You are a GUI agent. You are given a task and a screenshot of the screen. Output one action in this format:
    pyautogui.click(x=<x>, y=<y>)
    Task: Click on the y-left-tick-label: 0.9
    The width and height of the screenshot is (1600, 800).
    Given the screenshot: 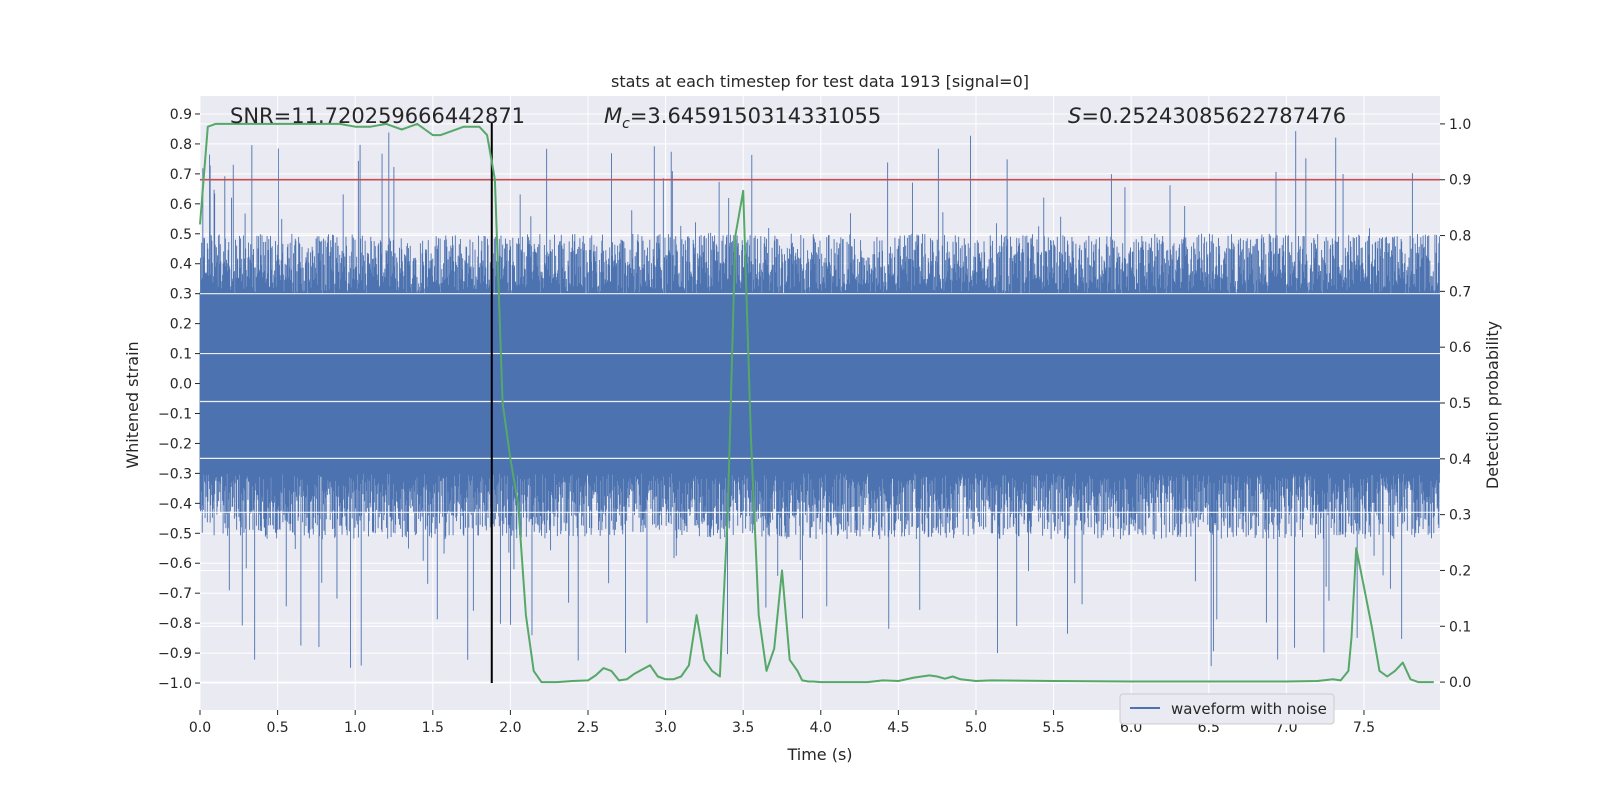 What is the action you would take?
    pyautogui.click(x=181, y=115)
    